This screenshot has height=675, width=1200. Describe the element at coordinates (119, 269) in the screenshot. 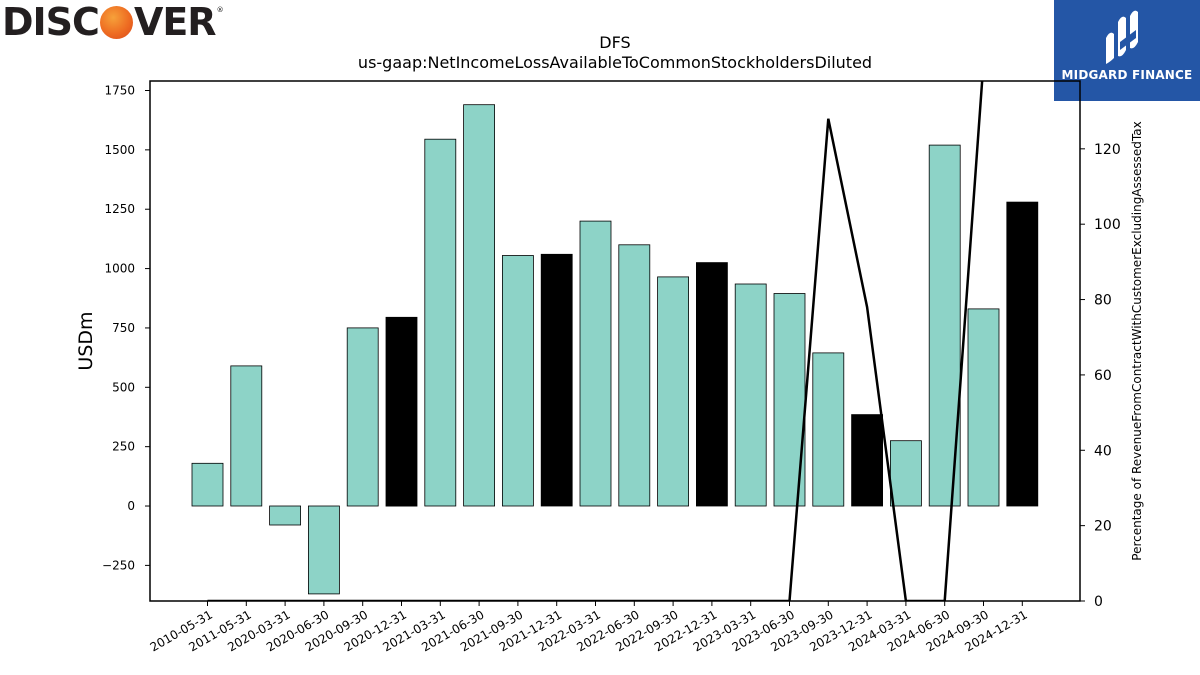

I see `y-tick-label: 1000` at that location.